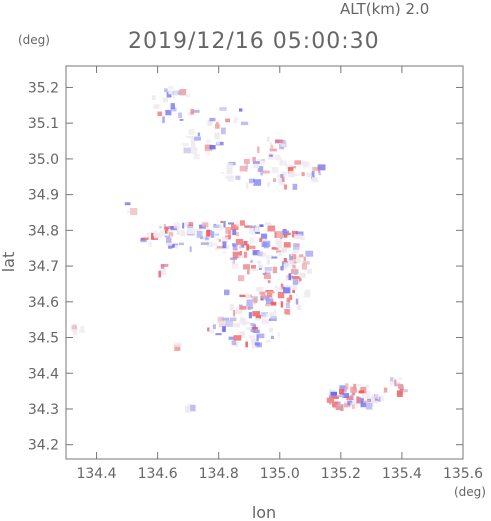  Describe the element at coordinates (43, 88) in the screenshot. I see `y-tick-label: 35.2` at that location.